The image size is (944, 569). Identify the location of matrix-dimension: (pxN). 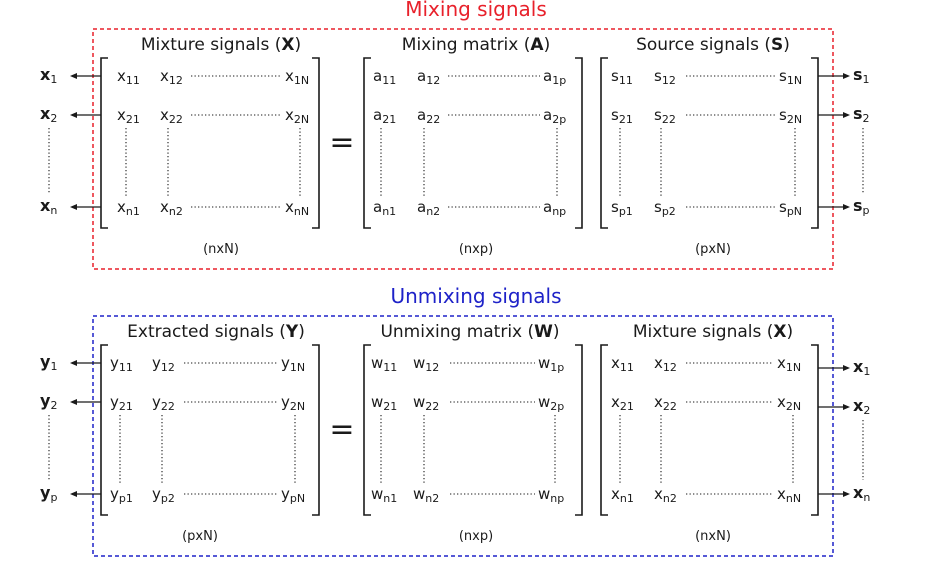
(200, 536).